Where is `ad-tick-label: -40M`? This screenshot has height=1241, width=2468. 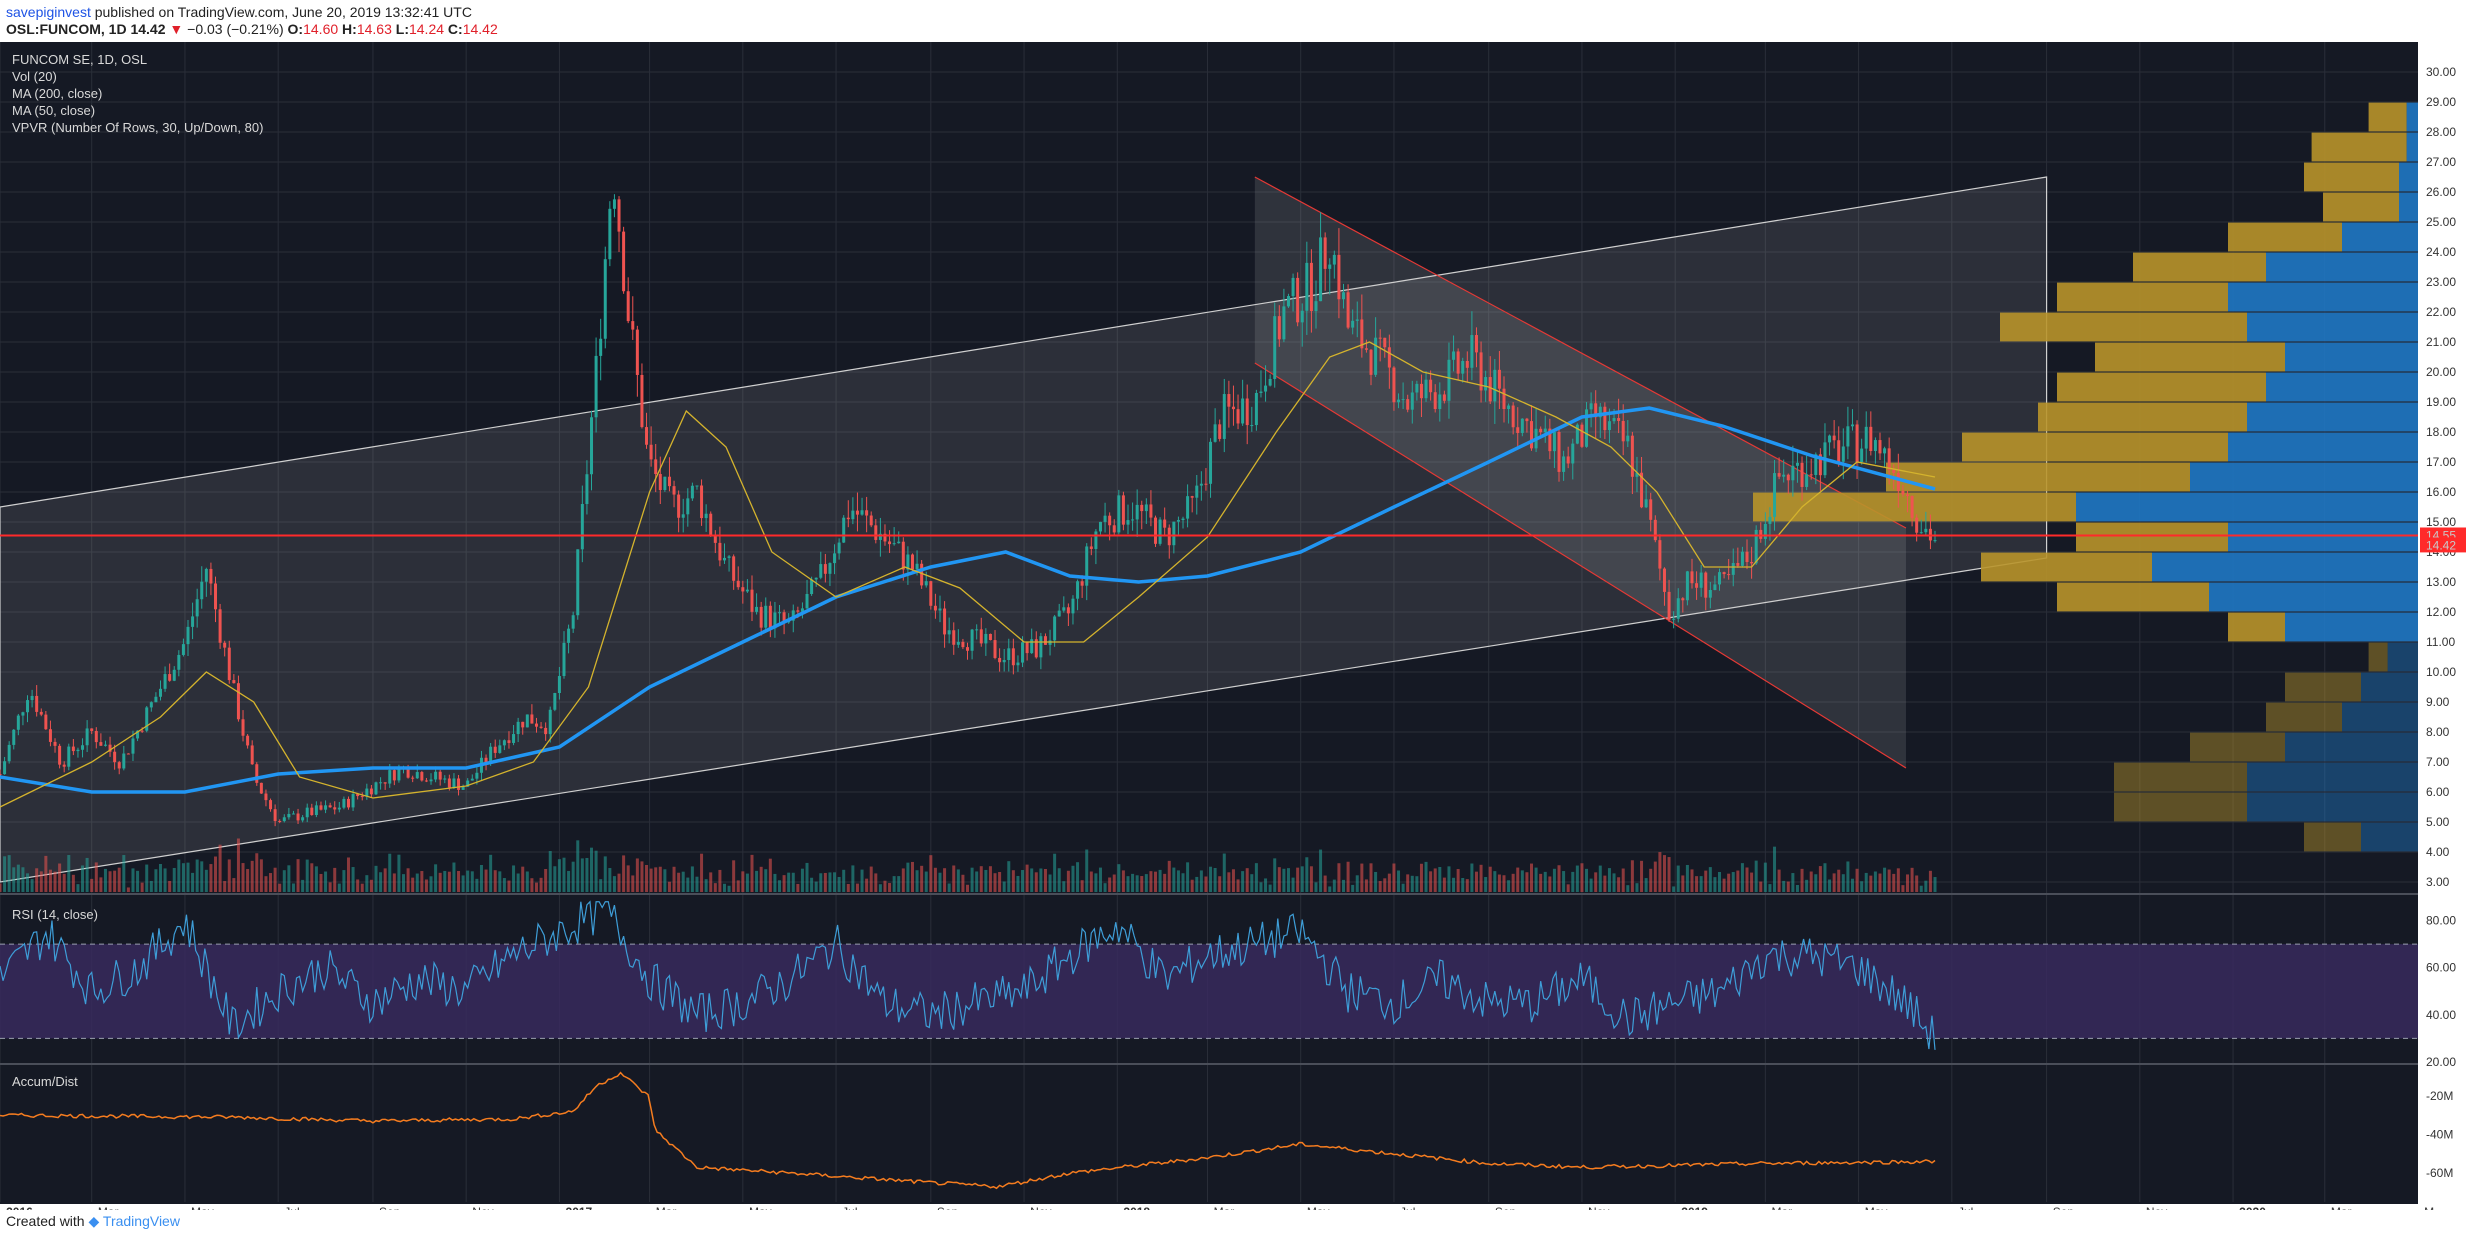 ad-tick-label: -40M is located at coordinates (2439, 1135).